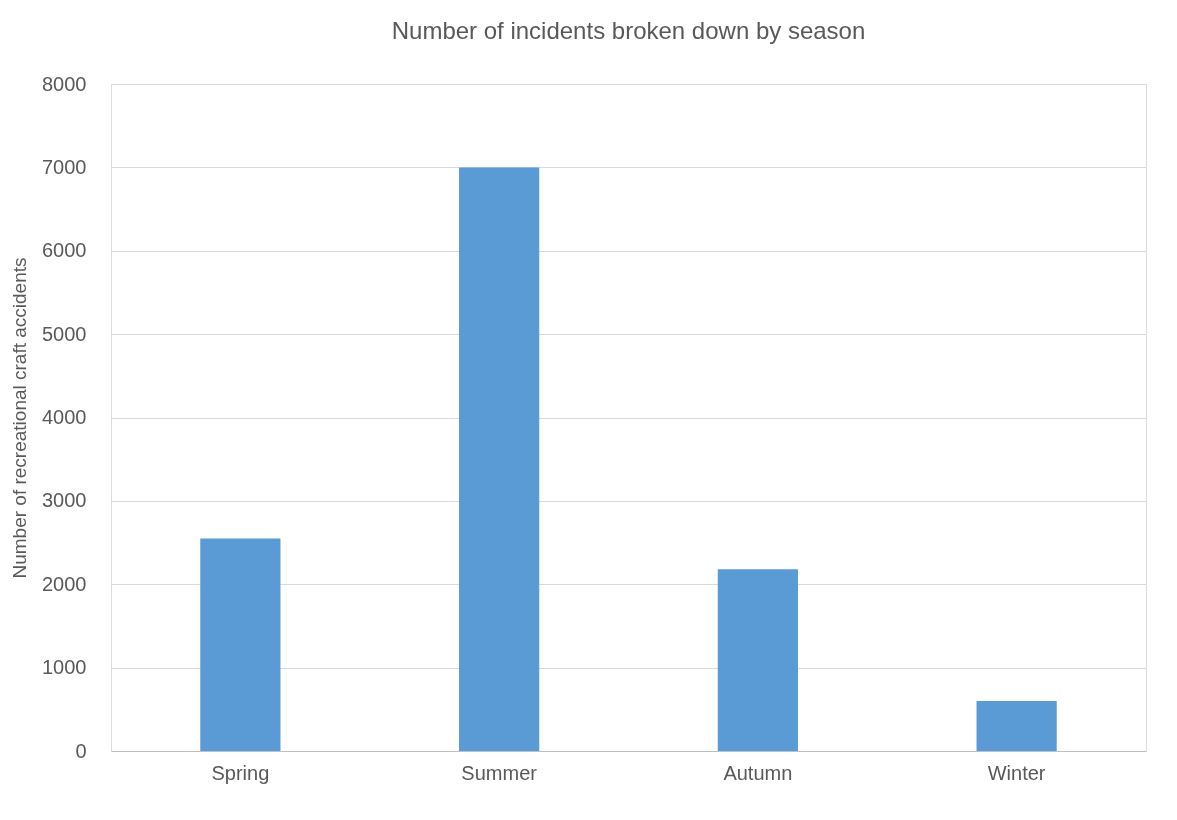  Describe the element at coordinates (81, 750) in the screenshot. I see `y-tick-label: 0` at that location.